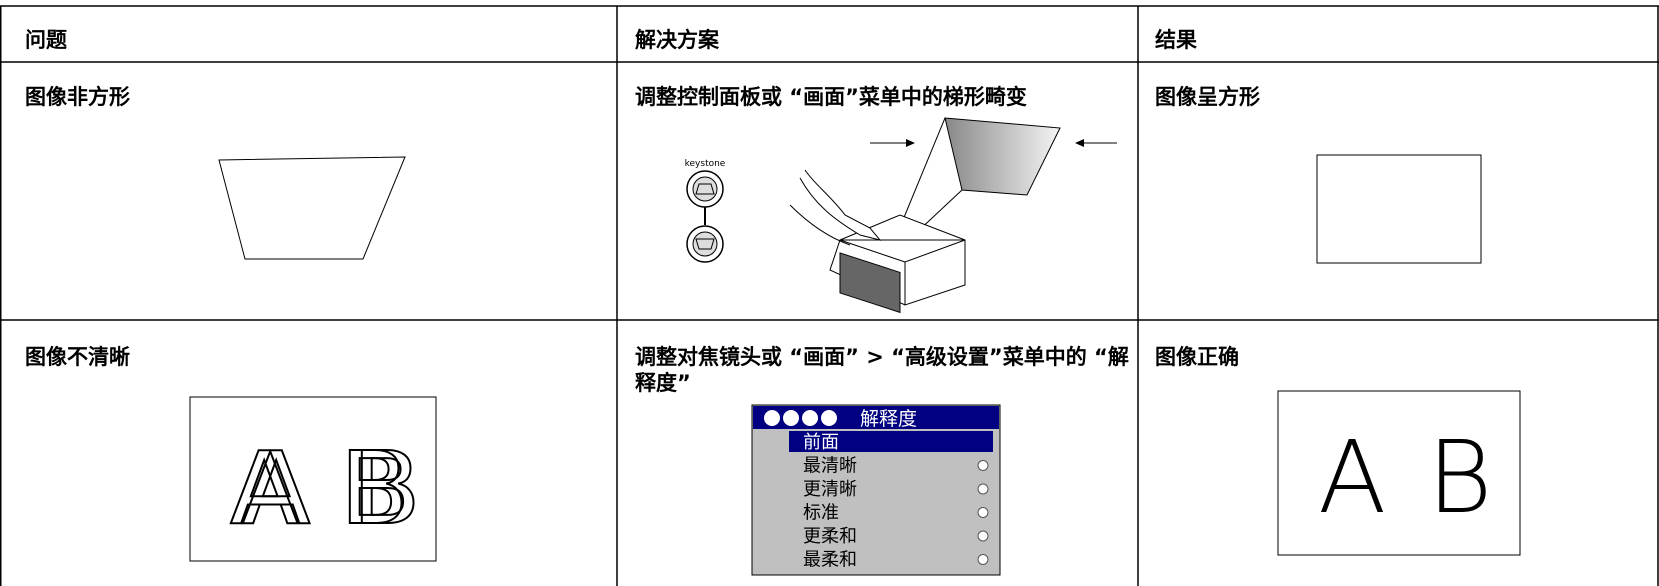 The height and width of the screenshot is (586, 1659). What do you see at coordinates (901, 215) in the screenshot?
I see `keystone-illustration: keystone` at bounding box center [901, 215].